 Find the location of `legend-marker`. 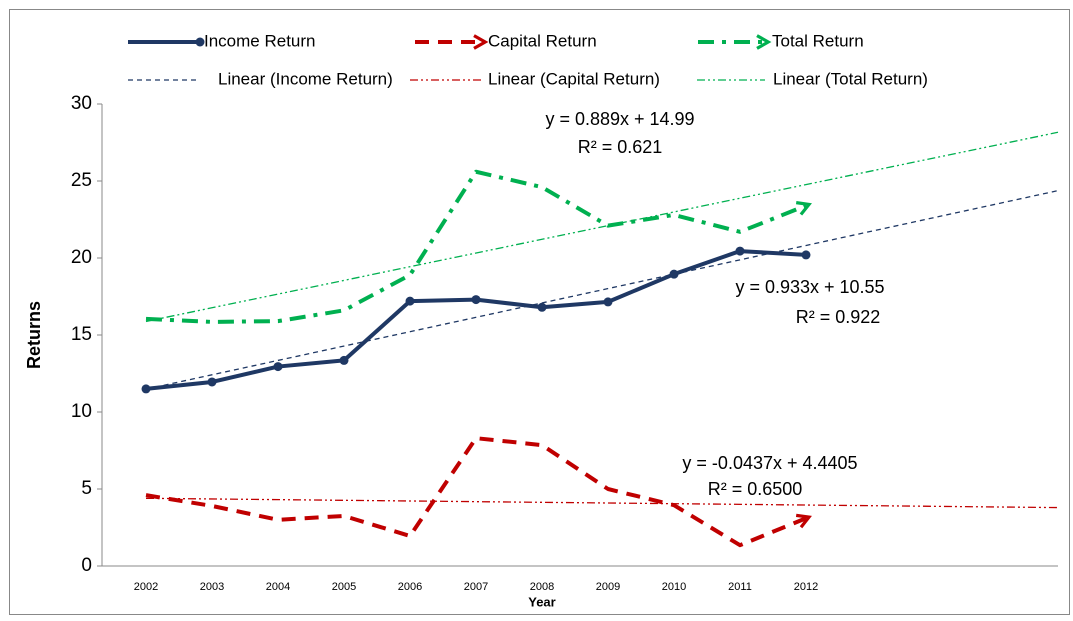

legend-marker is located at coordinates (200, 42).